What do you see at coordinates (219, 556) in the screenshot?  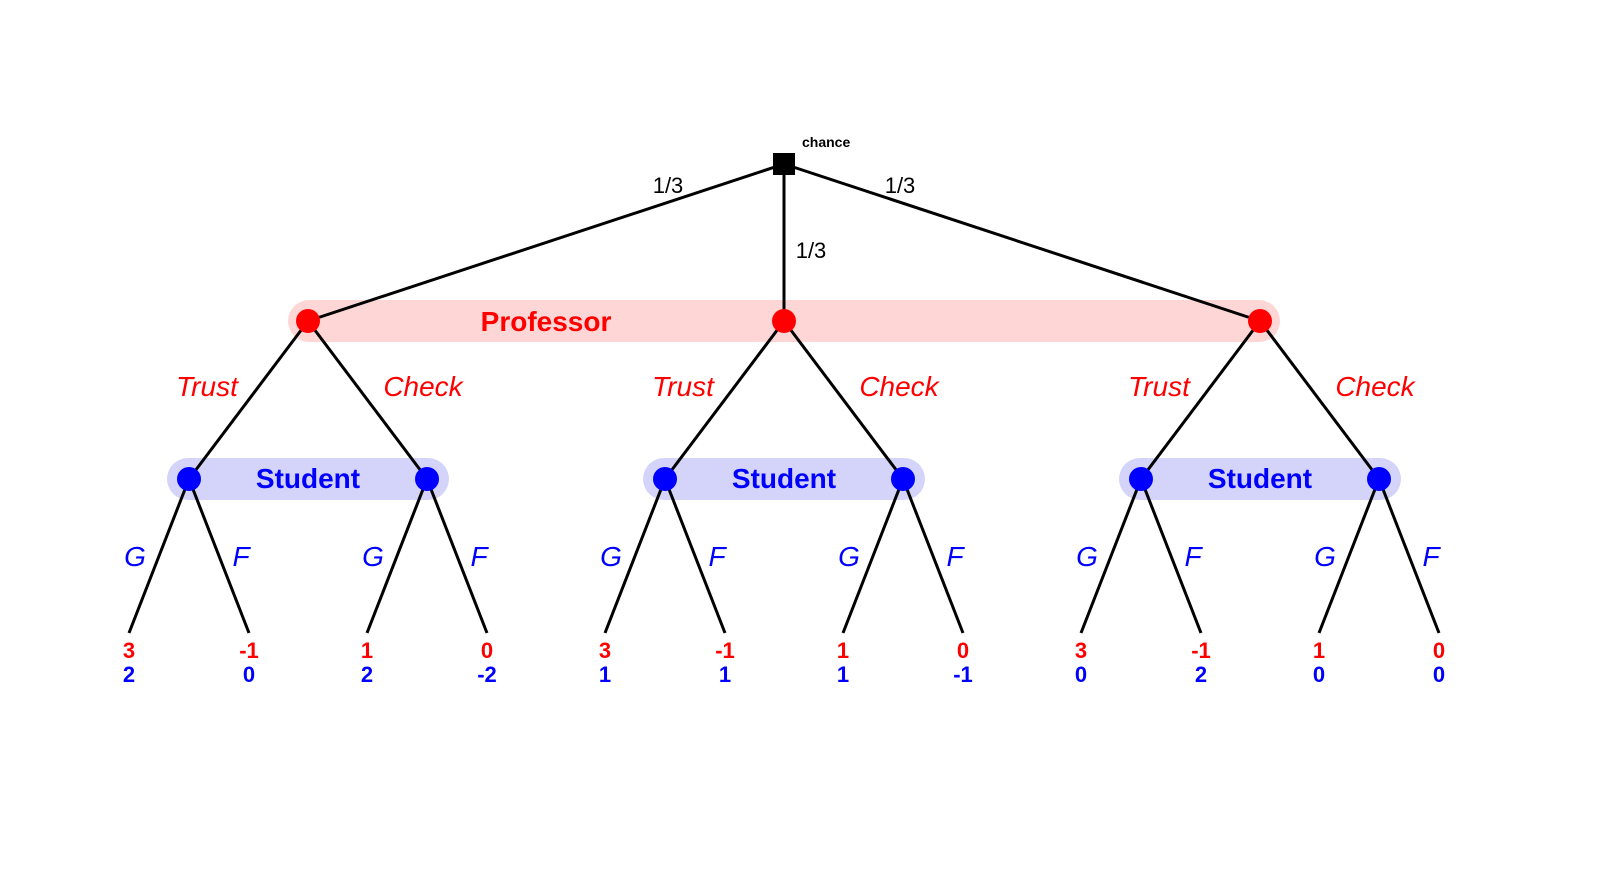 I see `student-edge-1-1-f` at bounding box center [219, 556].